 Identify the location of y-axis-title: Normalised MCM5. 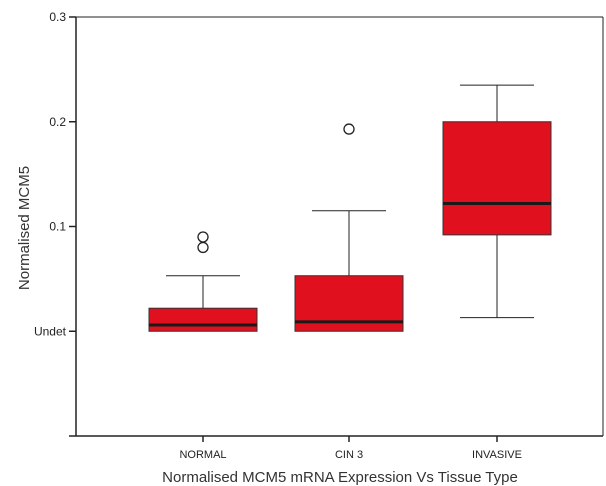
(24, 228).